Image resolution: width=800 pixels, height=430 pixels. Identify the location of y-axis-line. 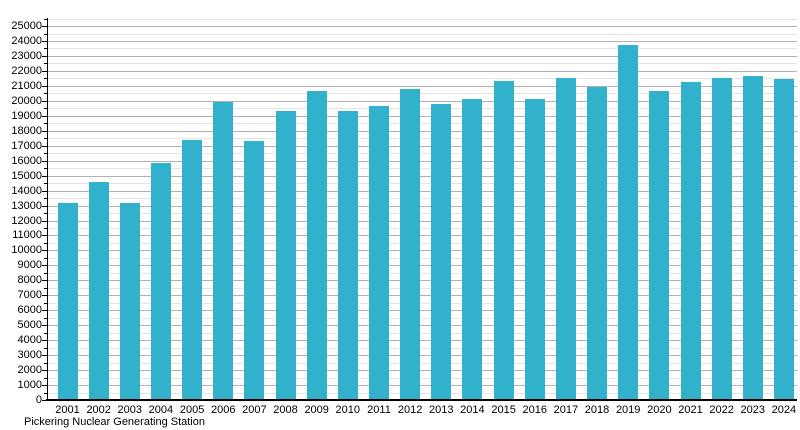
(47, 209).